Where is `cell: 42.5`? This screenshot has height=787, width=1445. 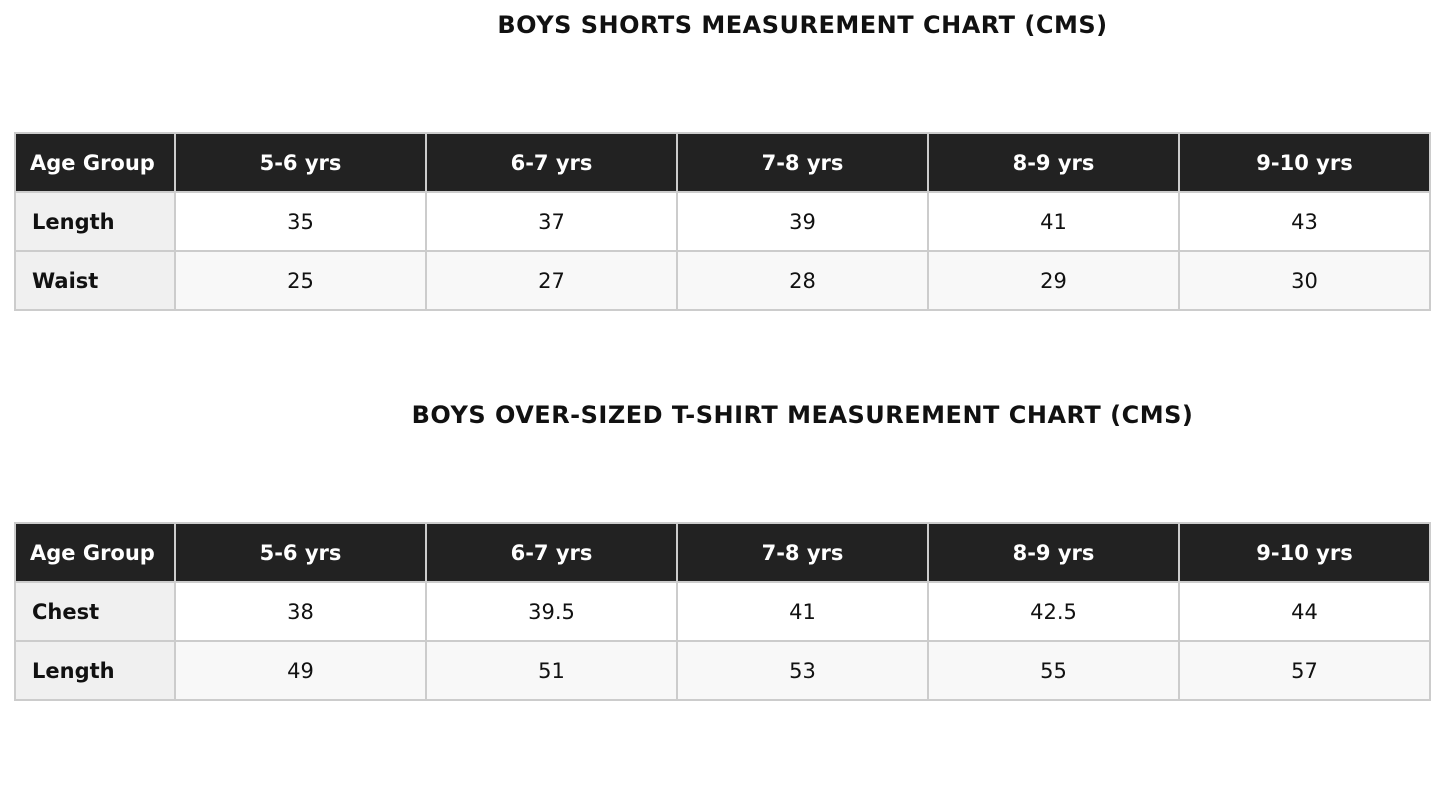
cell: 42.5 is located at coordinates (1053, 611).